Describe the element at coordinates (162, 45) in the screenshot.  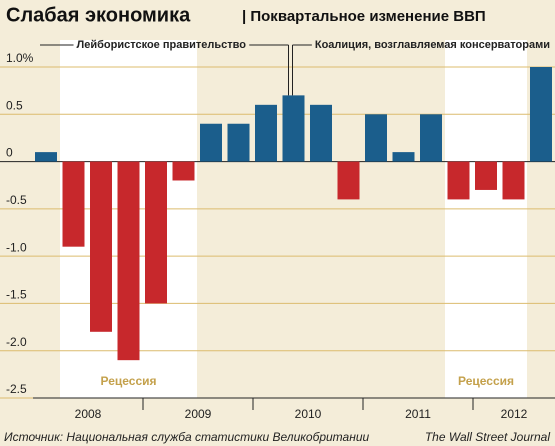
I see `annotation: Лейбористское правительство` at that location.